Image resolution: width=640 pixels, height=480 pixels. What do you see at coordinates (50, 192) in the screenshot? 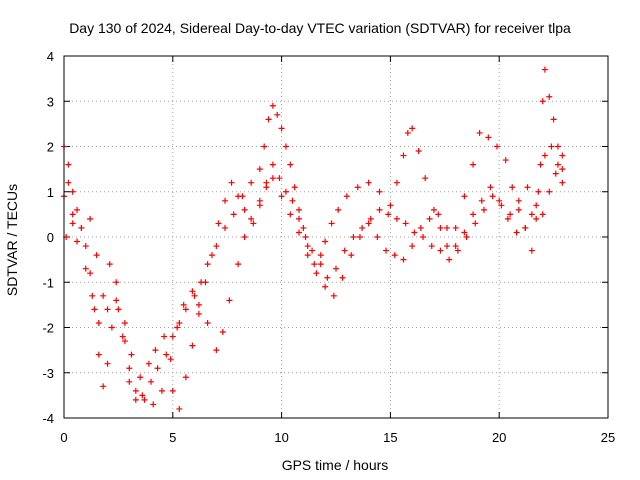
I see `y-tick-label: 1` at bounding box center [50, 192].